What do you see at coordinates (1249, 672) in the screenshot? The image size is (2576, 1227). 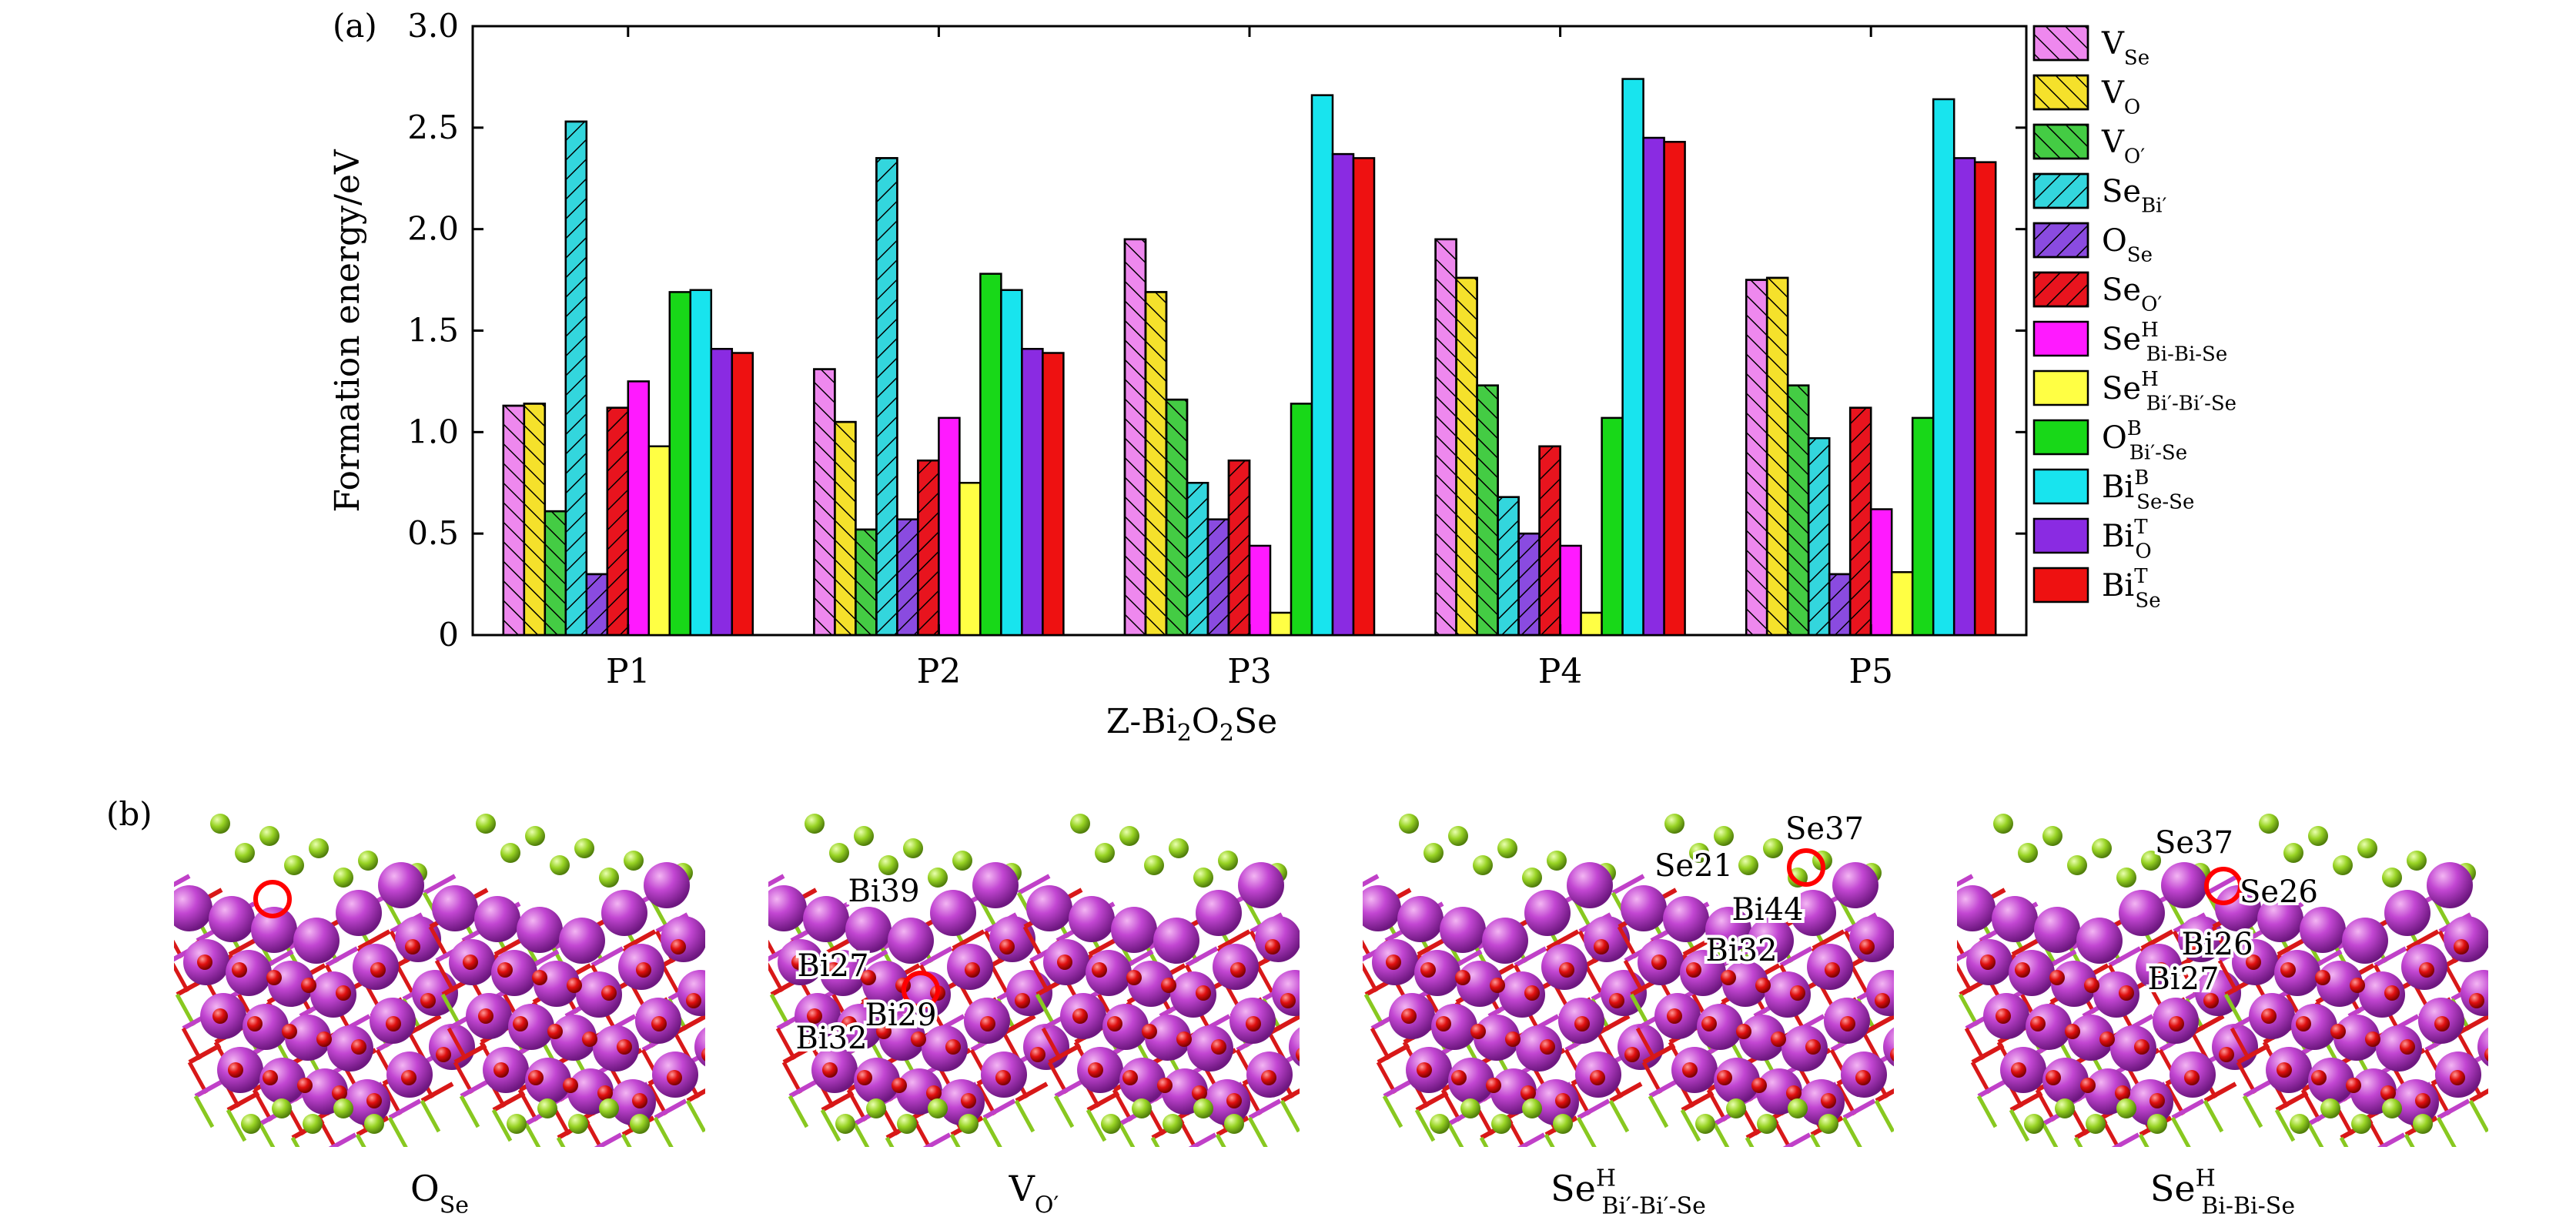 I see `x-tick-label: P3` at bounding box center [1249, 672].